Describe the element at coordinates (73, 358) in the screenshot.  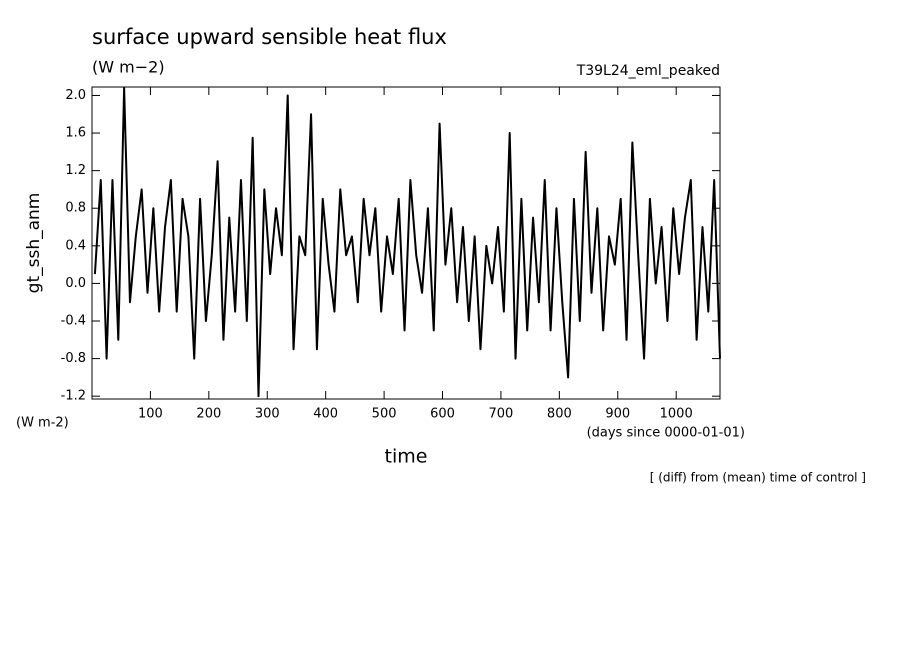
I see `y-tick-label: -0.8` at that location.